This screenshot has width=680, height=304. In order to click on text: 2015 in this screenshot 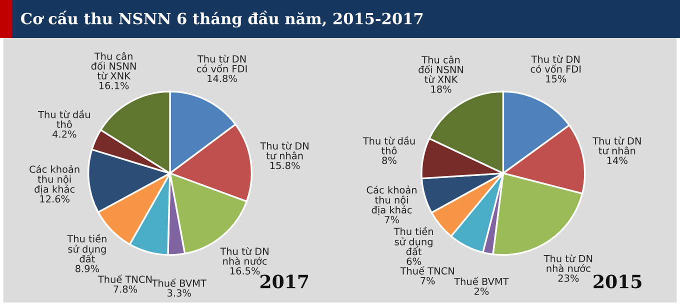, I will do `click(618, 281)`.